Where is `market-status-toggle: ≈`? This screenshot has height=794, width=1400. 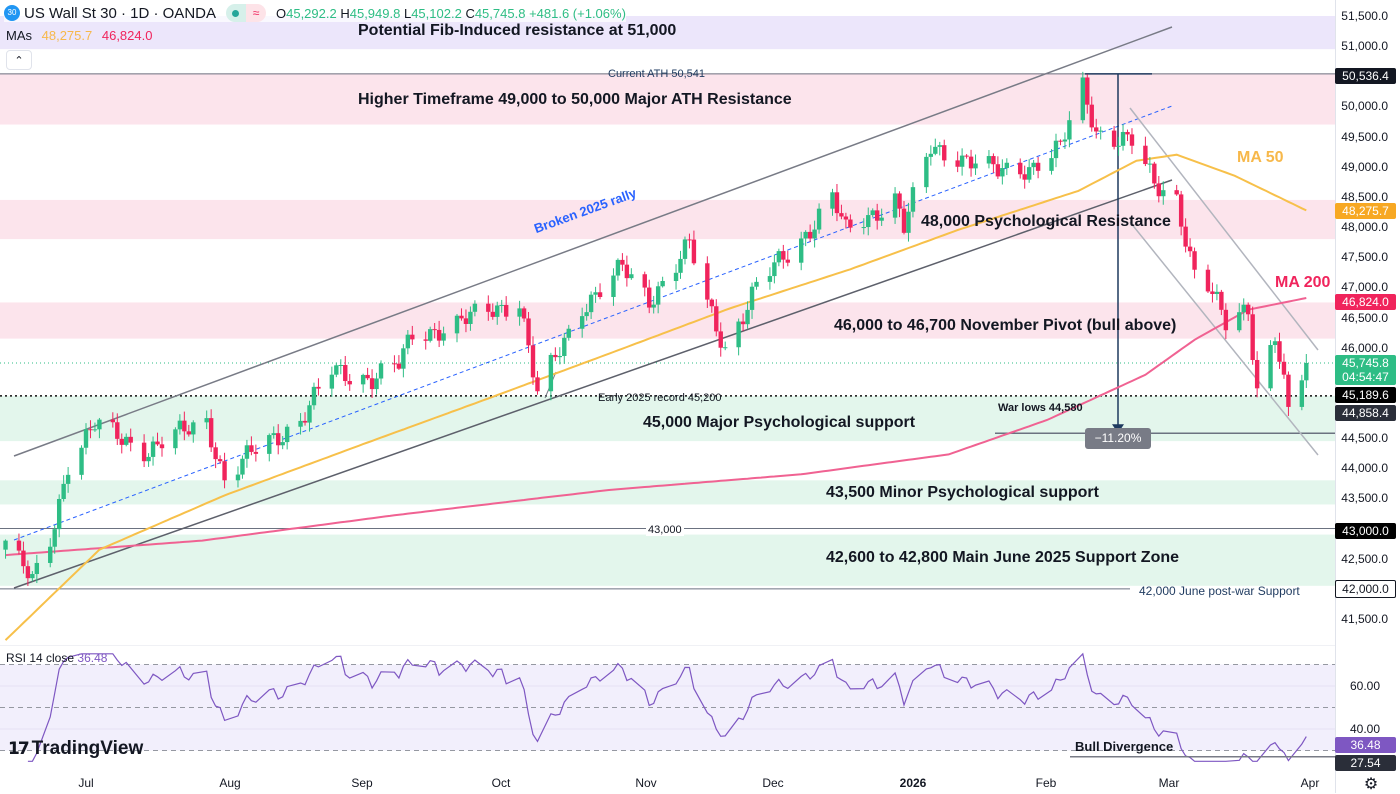
market-status-toggle: ≈ is located at coordinates (245, 13).